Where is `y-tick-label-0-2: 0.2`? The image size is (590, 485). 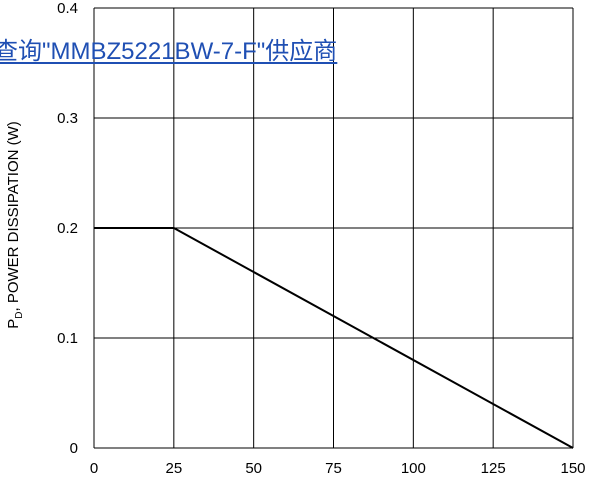
y-tick-label-0-2: 0.2 is located at coordinates (67, 228).